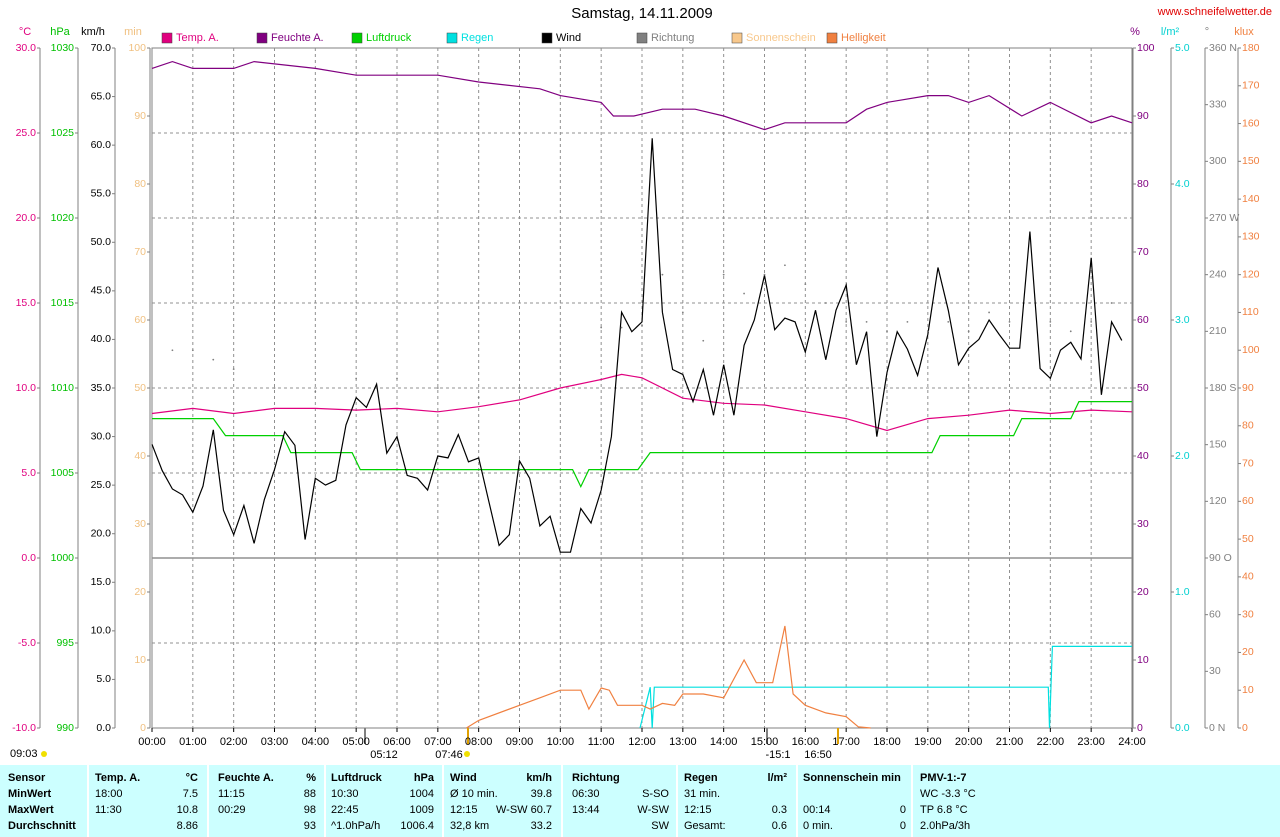 The image size is (1280, 837). What do you see at coordinates (193, 742) in the screenshot?
I see `x-tick-label: 01:00` at bounding box center [193, 742].